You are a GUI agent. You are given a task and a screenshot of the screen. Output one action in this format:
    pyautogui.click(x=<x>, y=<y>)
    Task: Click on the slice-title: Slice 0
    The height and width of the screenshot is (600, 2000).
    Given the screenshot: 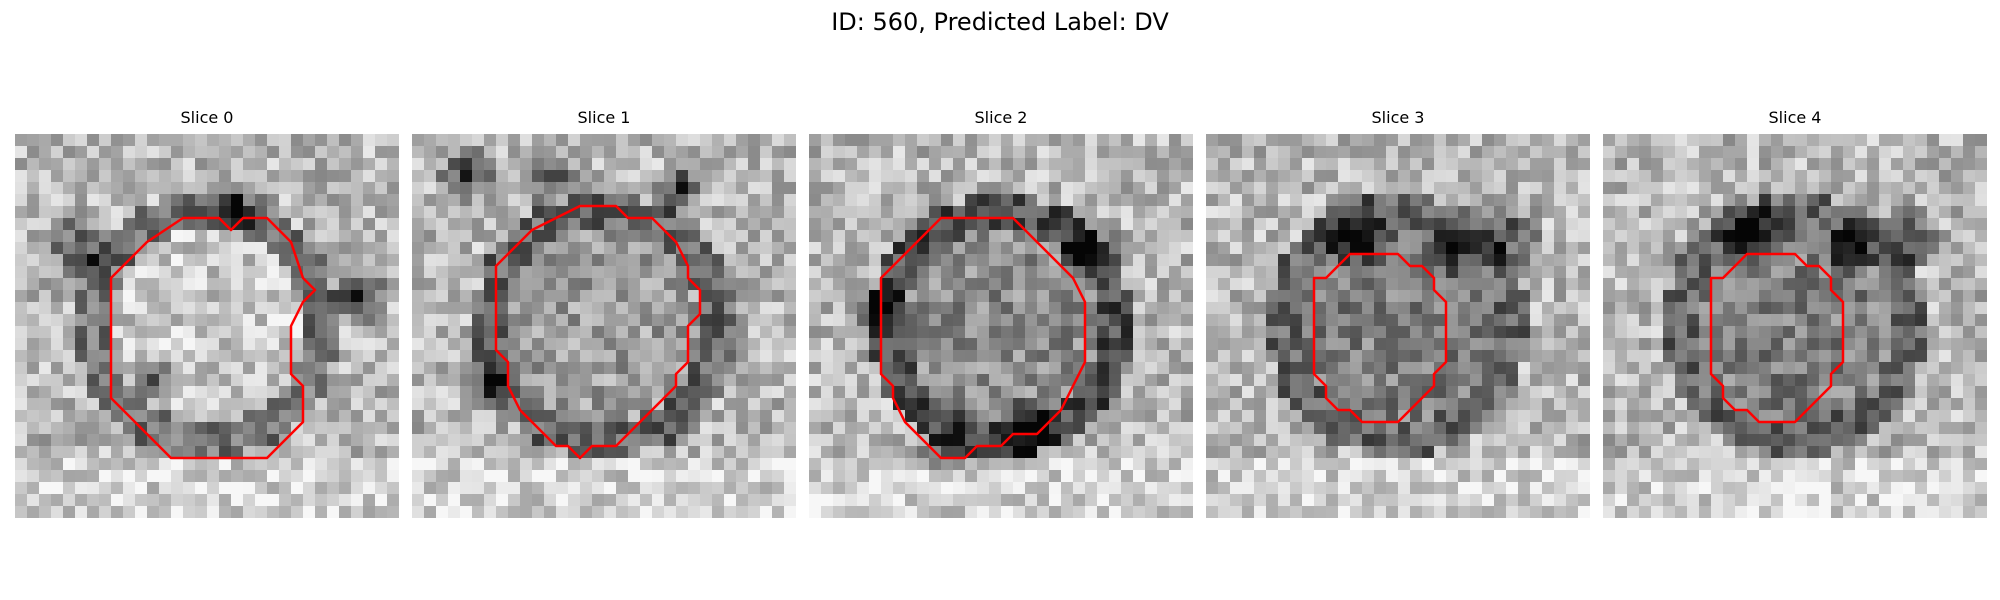 What is the action you would take?
    pyautogui.click(x=207, y=117)
    